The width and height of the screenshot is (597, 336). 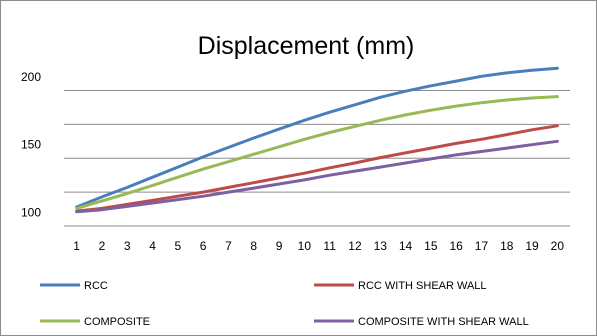 I want to click on x-tick-label: 18, so click(x=507, y=246).